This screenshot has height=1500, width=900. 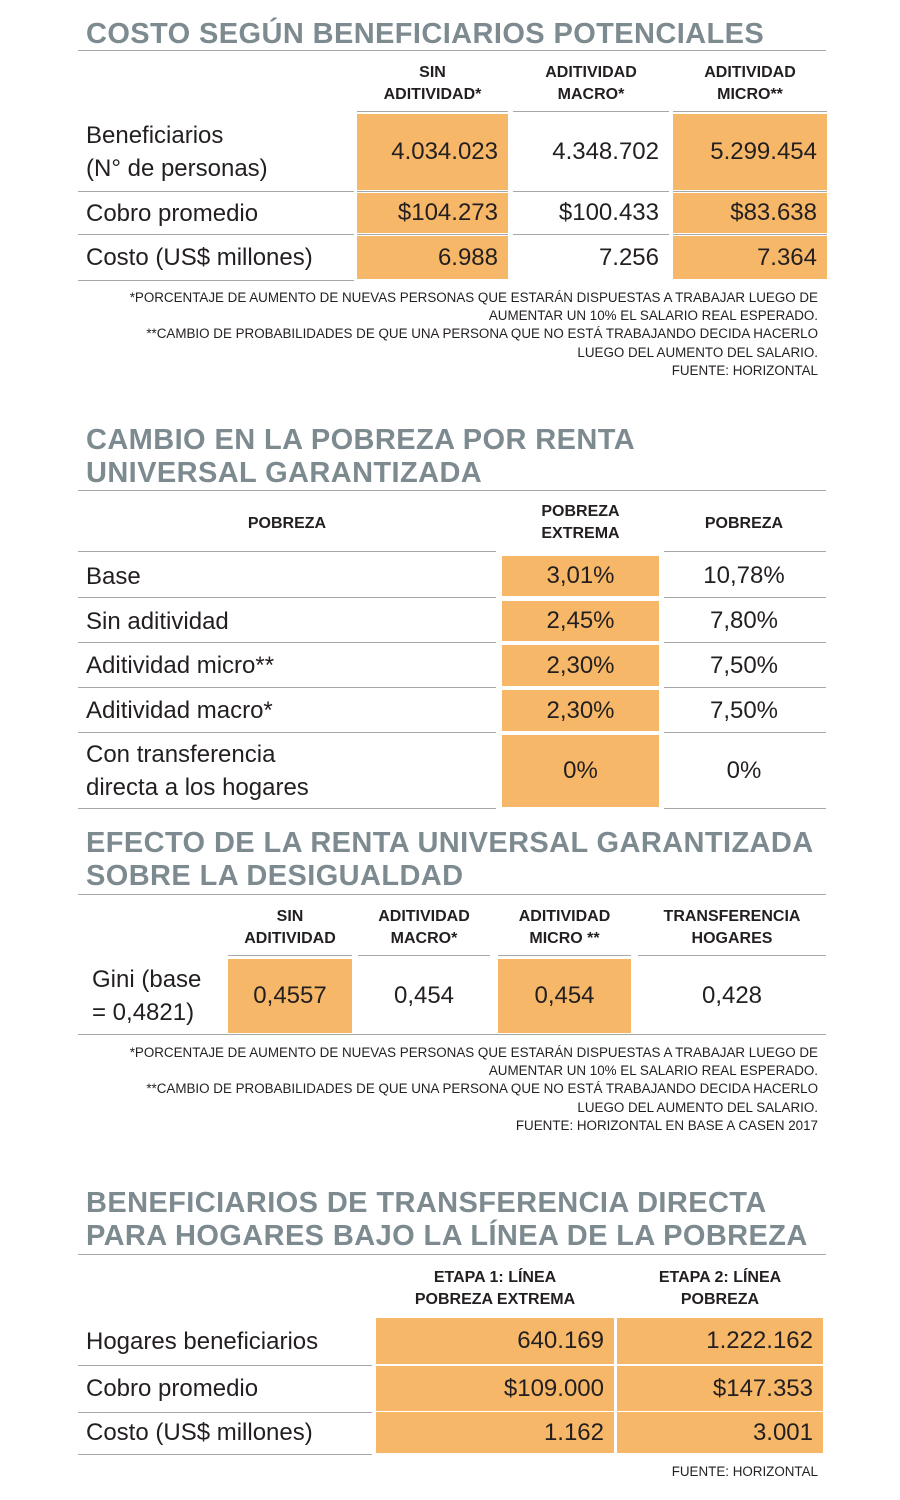 I want to click on table4-value-cell: $147.353, so click(x=720, y=1388).